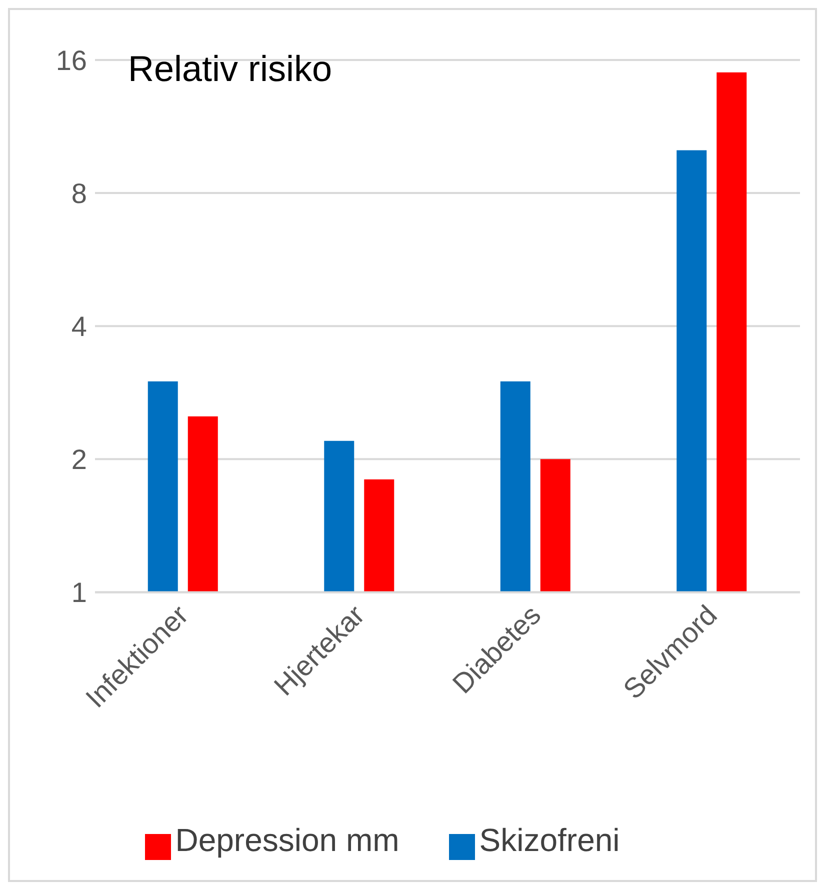 This screenshot has height=890, width=825. Describe the element at coordinates (230, 69) in the screenshot. I see `chart-title: Relativ risiko` at that location.